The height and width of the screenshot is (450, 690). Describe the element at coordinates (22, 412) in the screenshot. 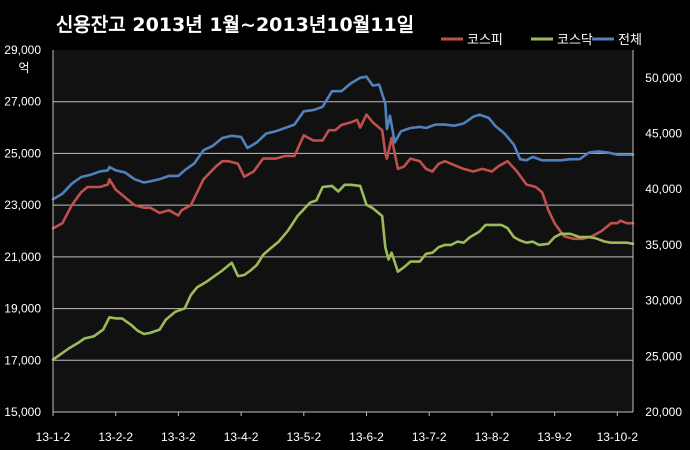

I see `y-left-tick-label: 15,000` at that location.